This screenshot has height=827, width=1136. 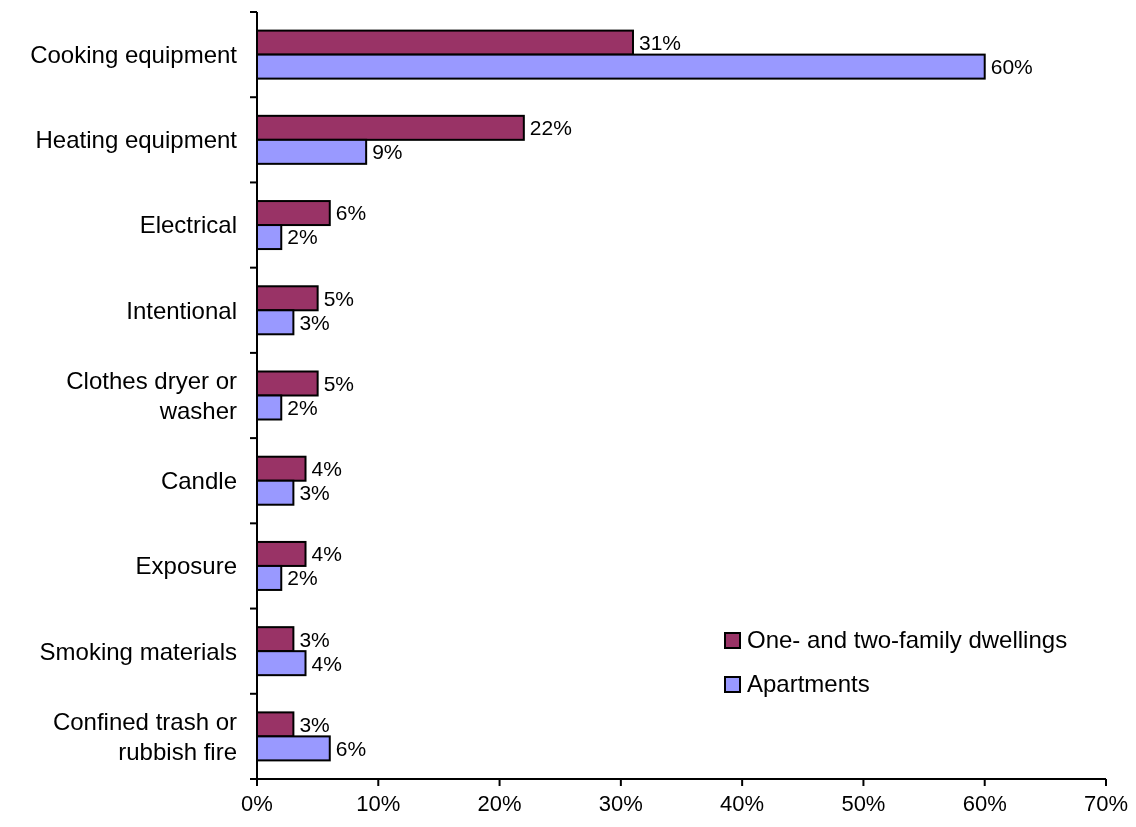 What do you see at coordinates (181, 310) in the screenshot?
I see `y-tick-label: Intentional` at bounding box center [181, 310].